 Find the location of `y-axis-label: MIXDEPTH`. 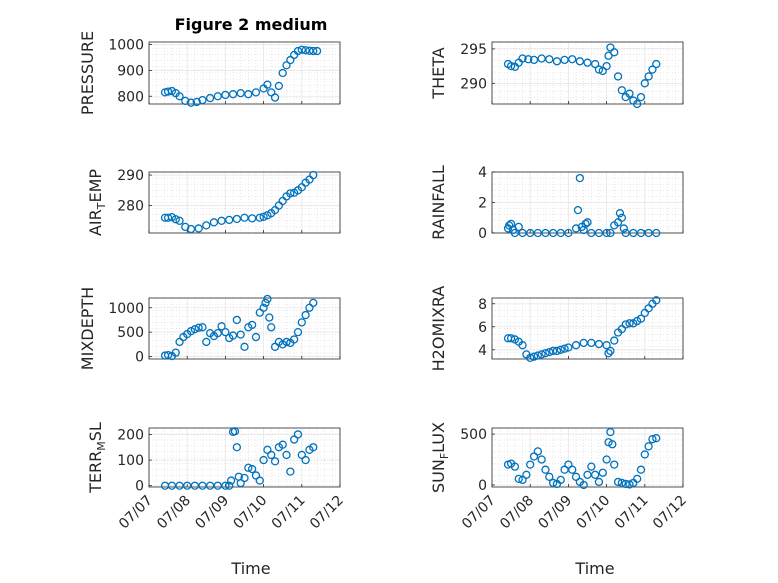

y-axis-label: MIXDEPTH is located at coordinates (87, 328).